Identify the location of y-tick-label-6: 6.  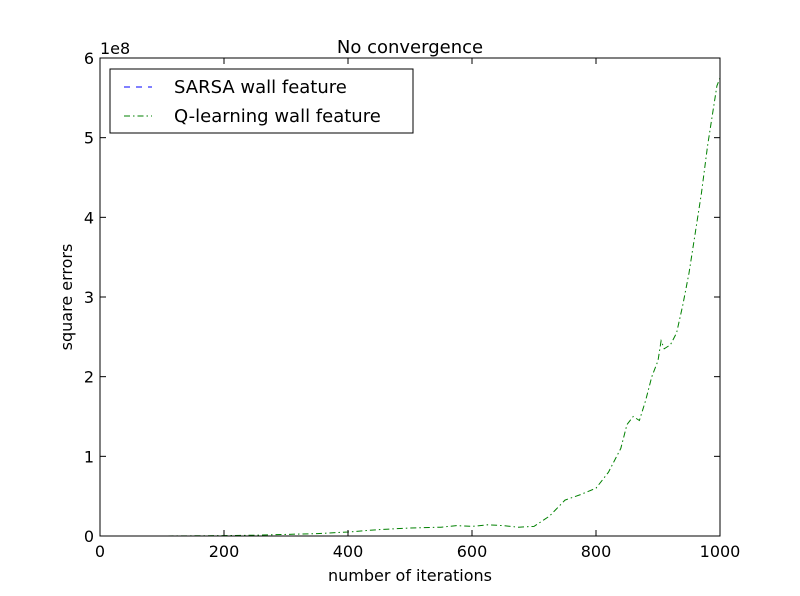
(89, 58).